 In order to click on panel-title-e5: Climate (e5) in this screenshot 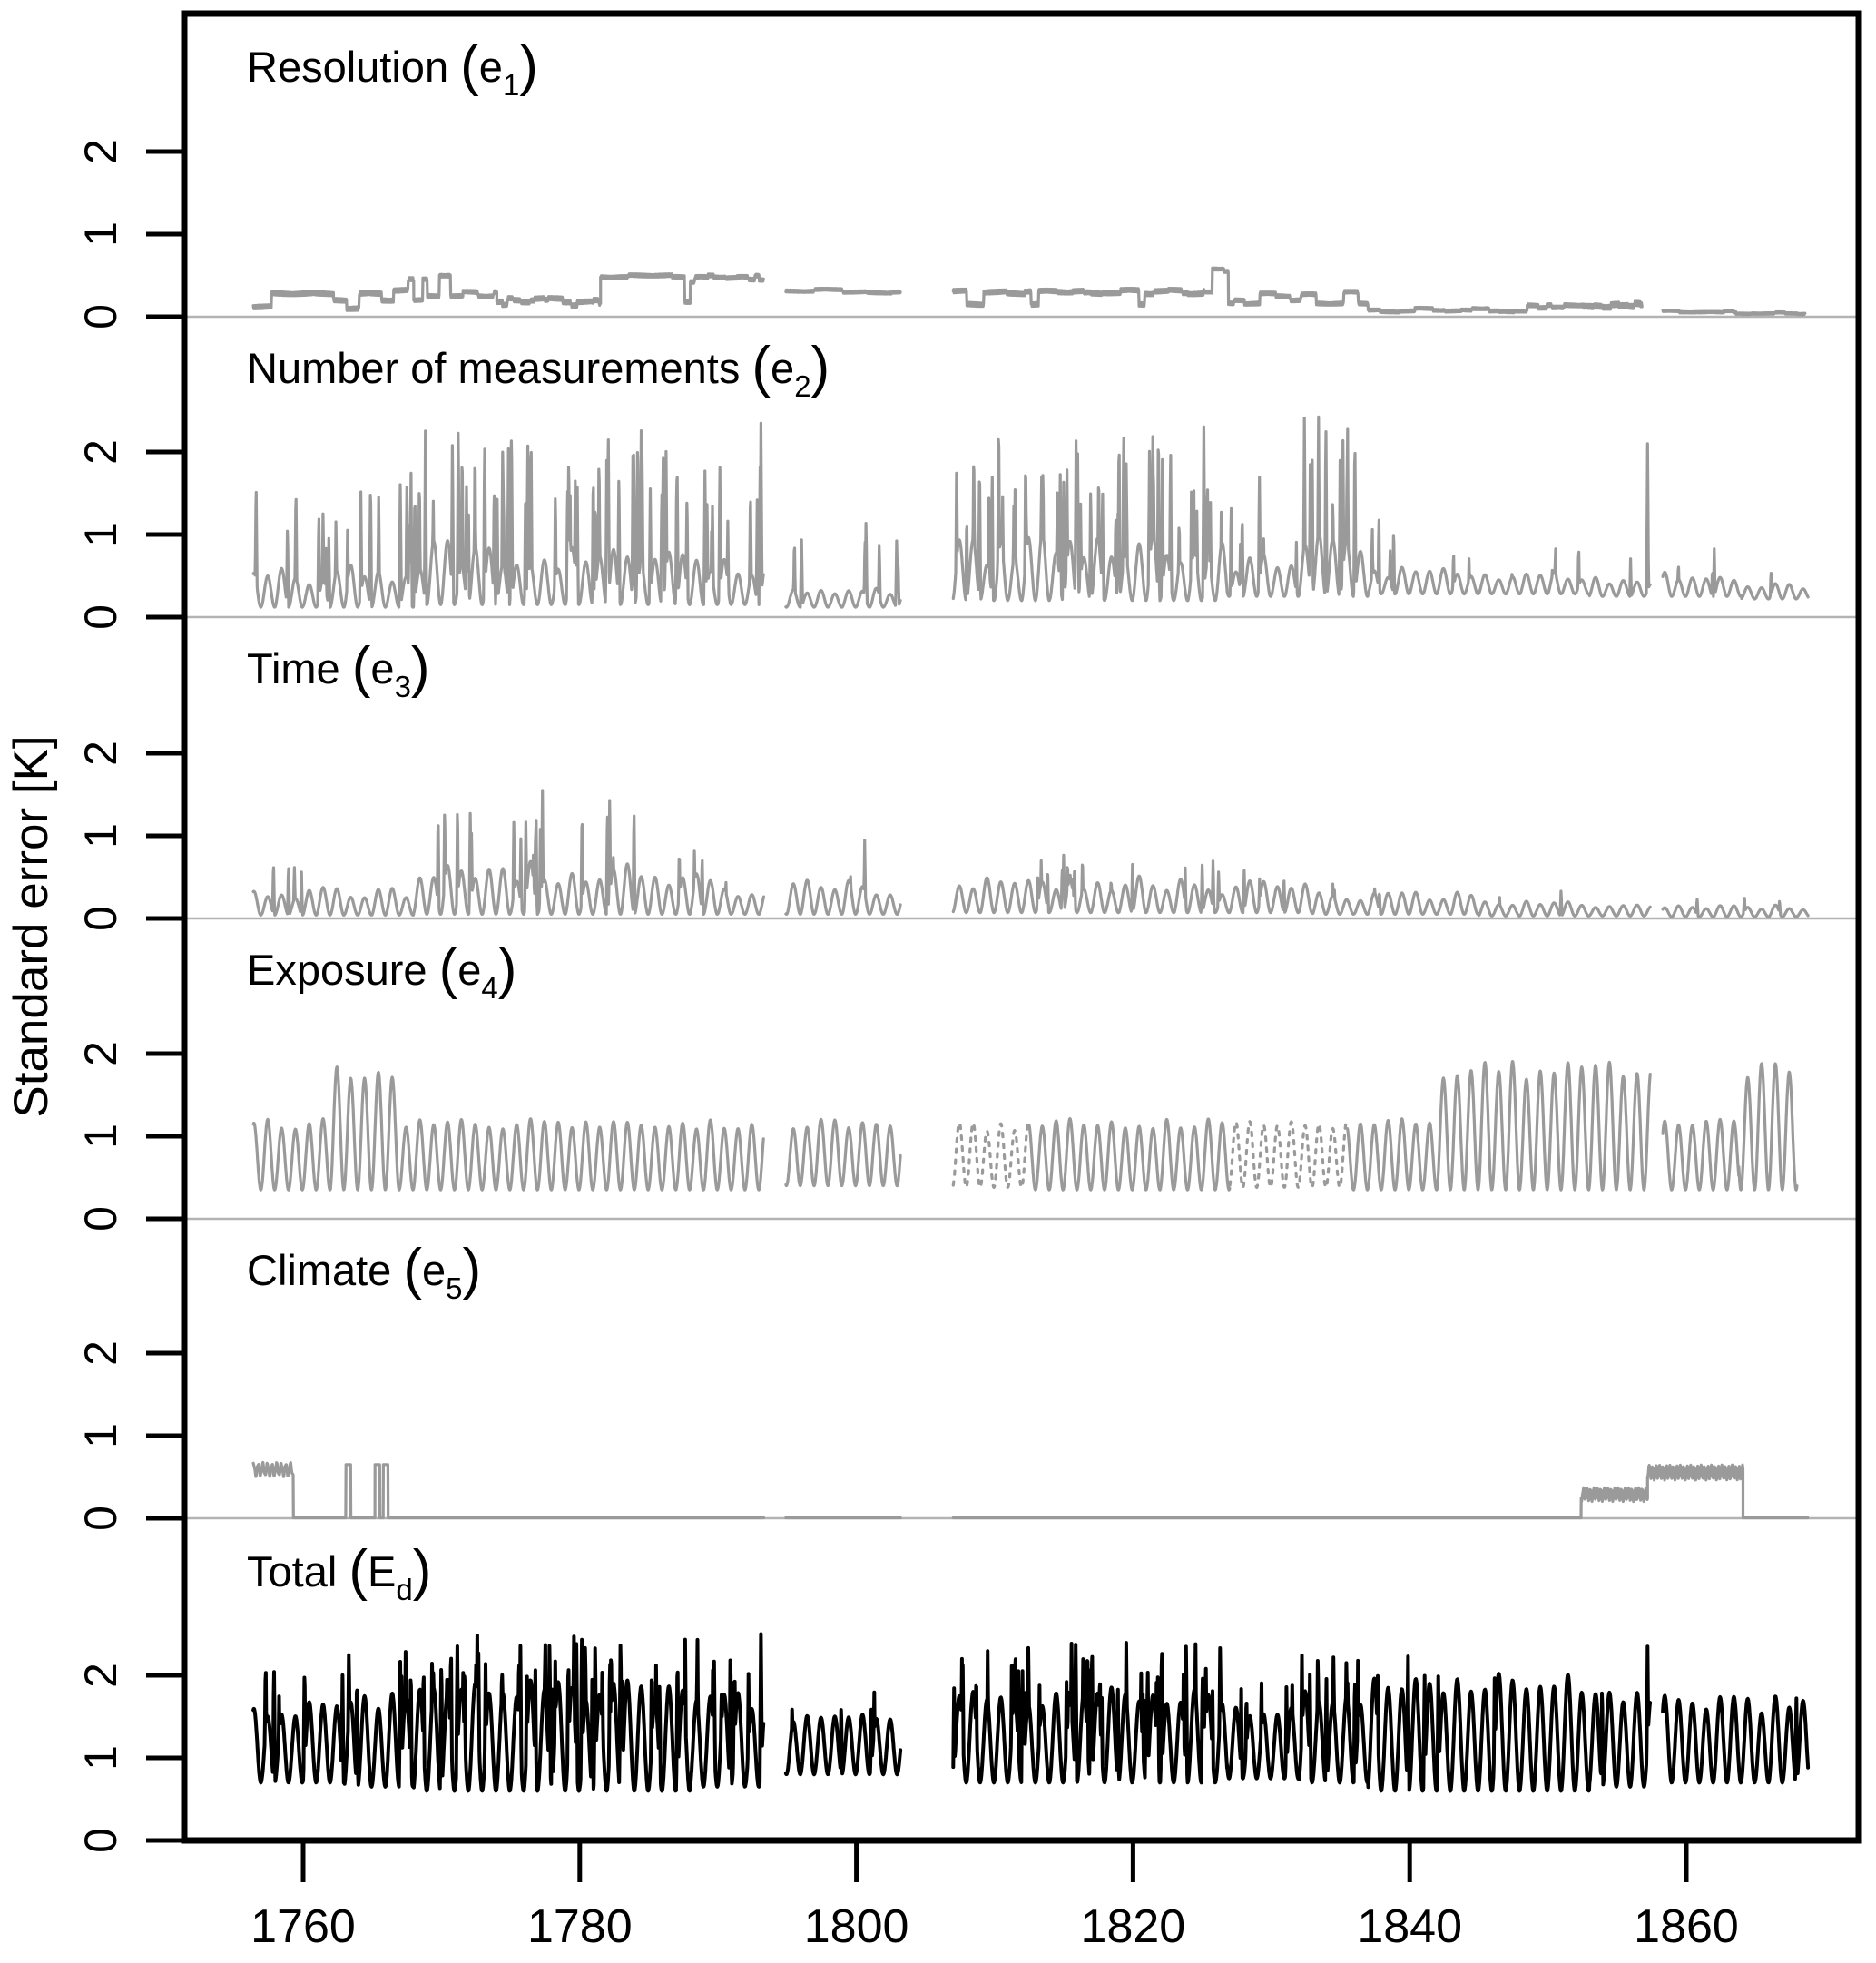, I will do `click(364, 1271)`.